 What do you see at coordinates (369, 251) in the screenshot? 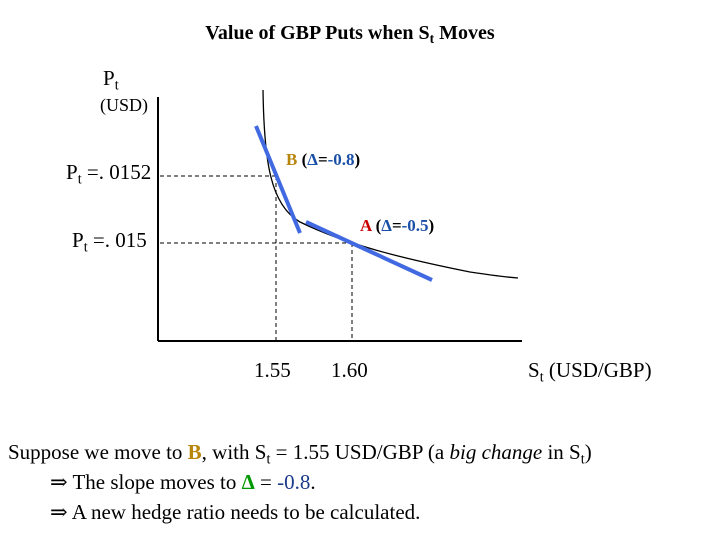
I see `tangent-line-a` at bounding box center [369, 251].